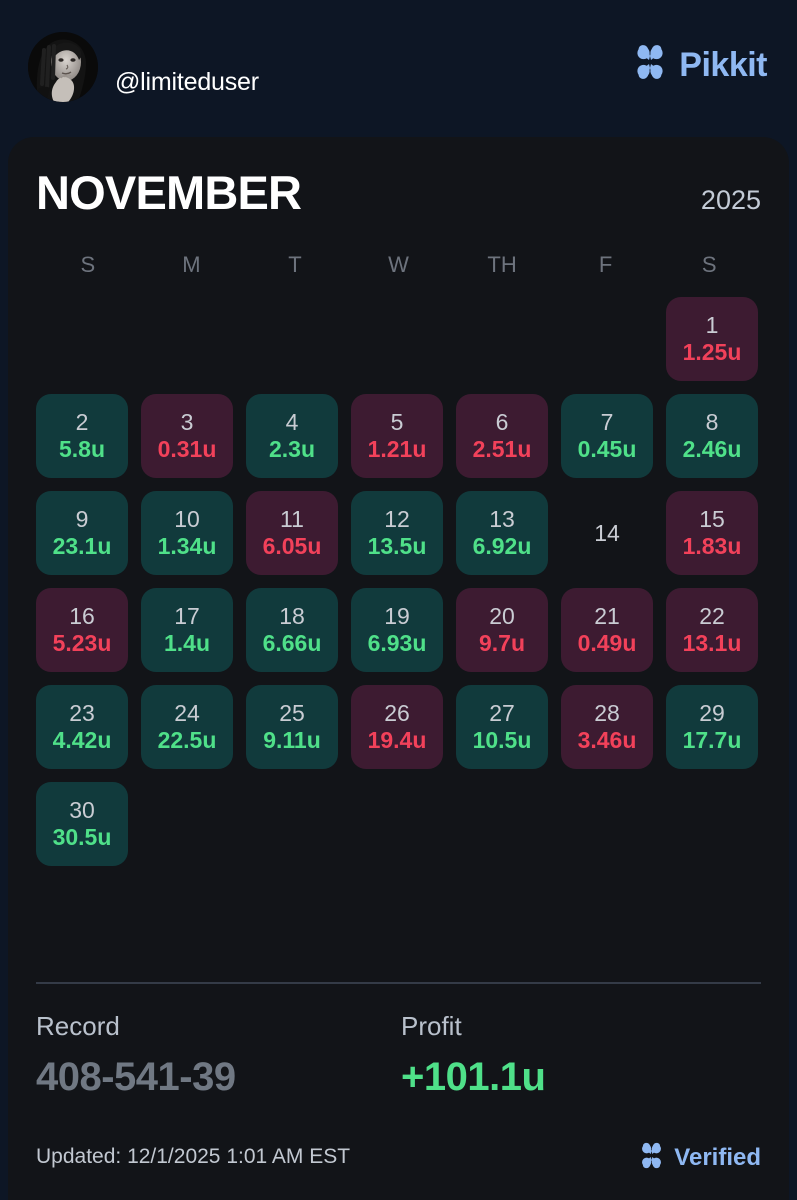 The height and width of the screenshot is (1200, 797). Describe the element at coordinates (712, 449) in the screenshot. I see `day-profit-amount: 2.46u` at that location.